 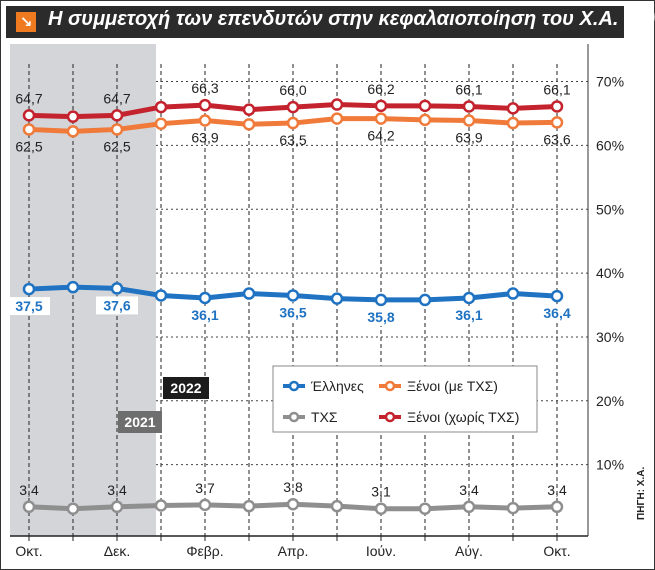 What do you see at coordinates (26, 22) in the screenshot?
I see `arrow-icon: ↘` at bounding box center [26, 22].